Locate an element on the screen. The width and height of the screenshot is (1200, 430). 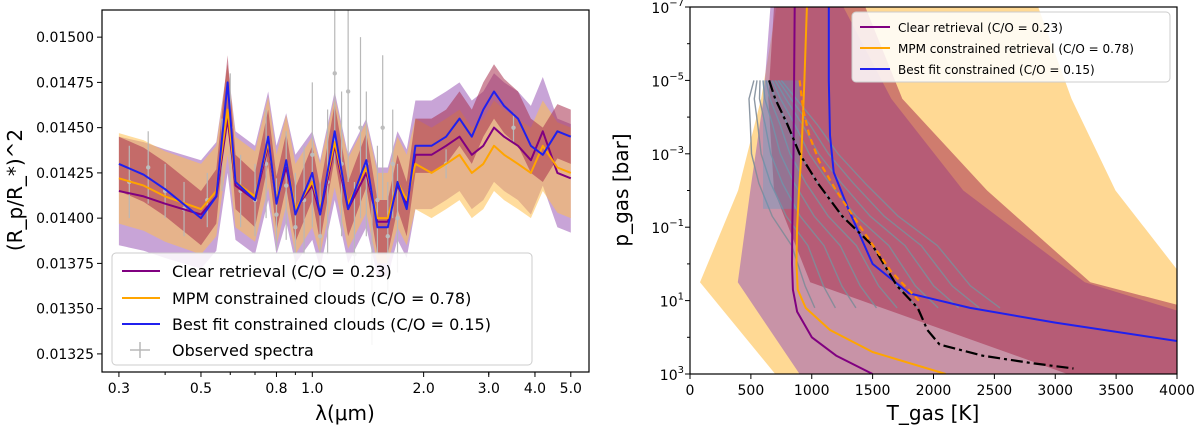
right-x-tick-label: 4000 is located at coordinates (1177, 391).